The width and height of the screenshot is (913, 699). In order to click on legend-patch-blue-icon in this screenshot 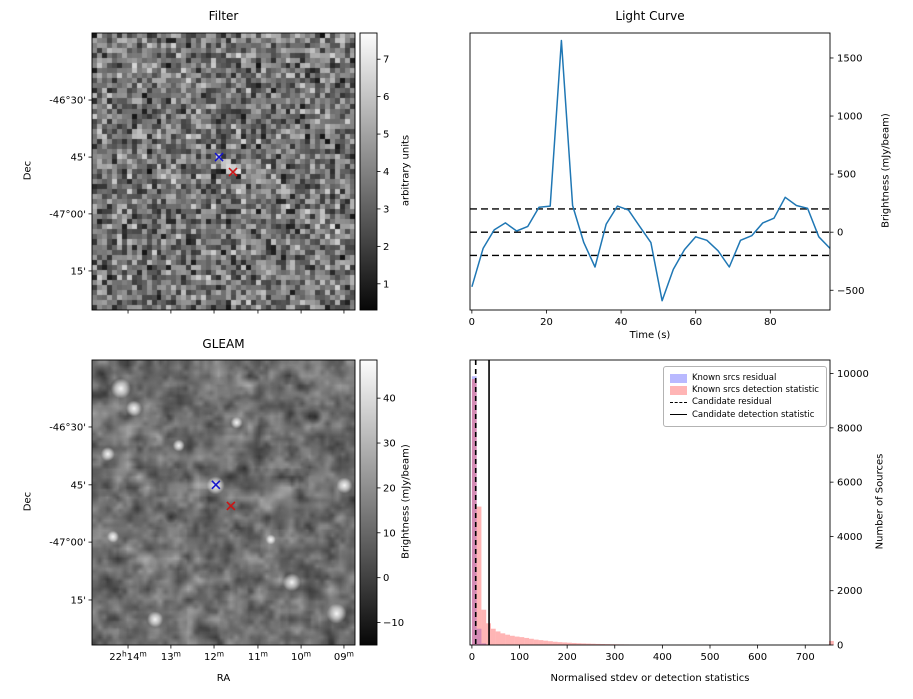, I will do `click(678, 378)`.